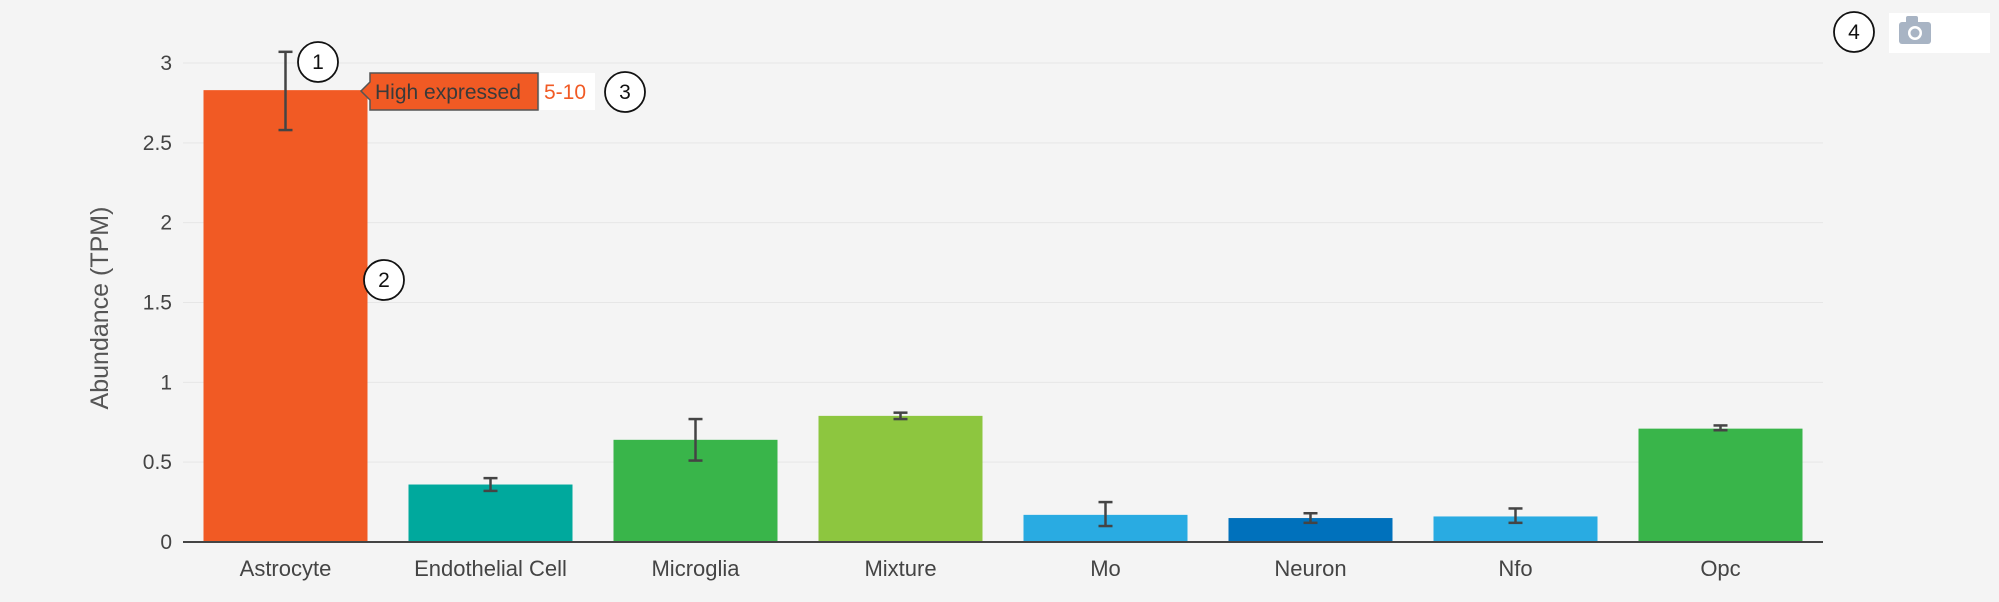 This screenshot has height=602, width=1999. What do you see at coordinates (286, 568) in the screenshot?
I see `x-tick-label: Astrocyte` at bounding box center [286, 568].